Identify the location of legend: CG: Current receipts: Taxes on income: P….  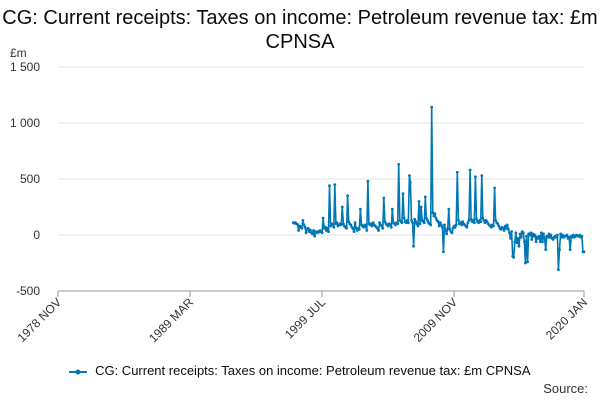
(300, 370).